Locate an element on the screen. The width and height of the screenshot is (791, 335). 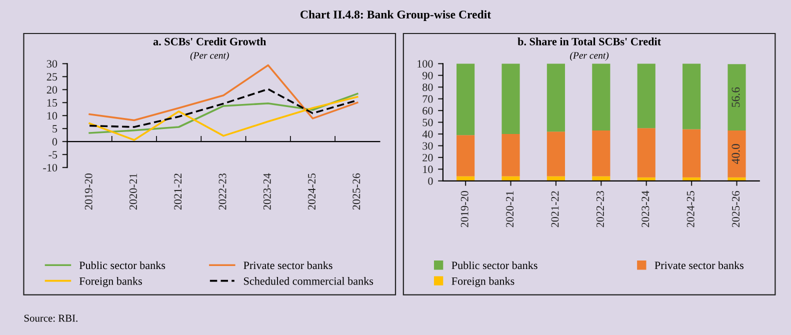
y-tick-label: 90 is located at coordinates (427, 76).